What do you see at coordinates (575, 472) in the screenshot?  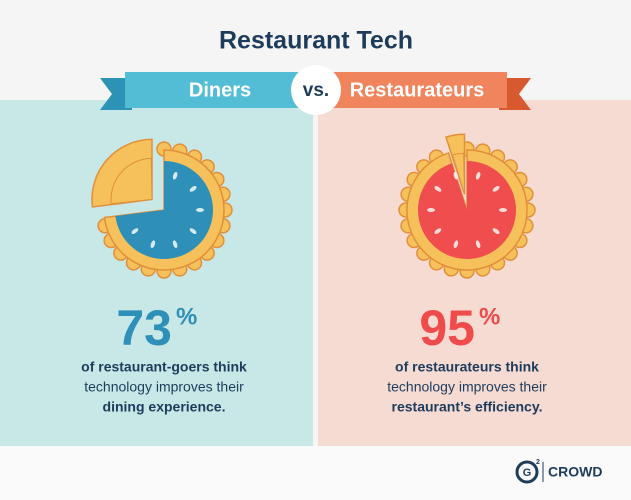 I see `brand: CROWD` at bounding box center [575, 472].